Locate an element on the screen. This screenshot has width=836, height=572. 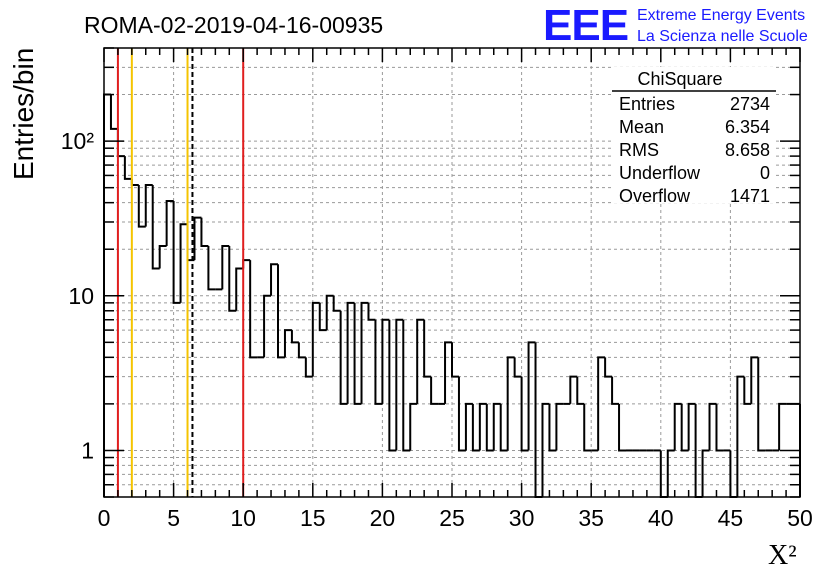
y-tick-label: 1 is located at coordinates (87, 450).